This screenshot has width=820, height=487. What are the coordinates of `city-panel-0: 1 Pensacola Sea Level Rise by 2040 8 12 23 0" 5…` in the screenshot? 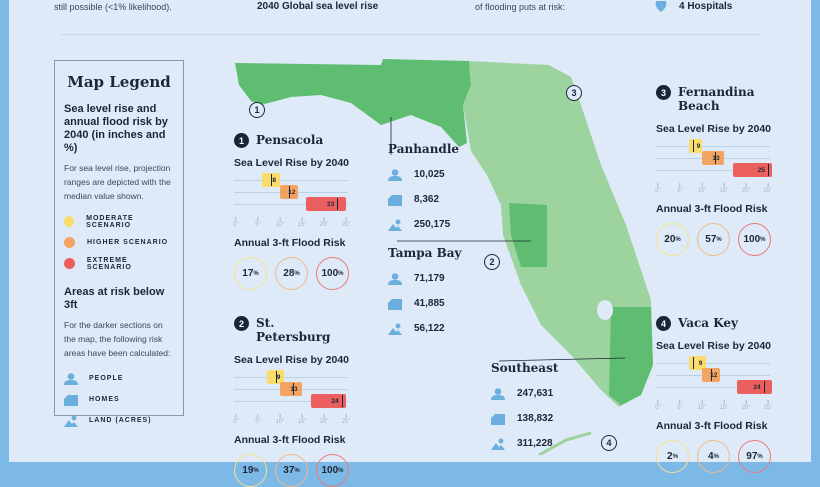 It's located at (292, 211).